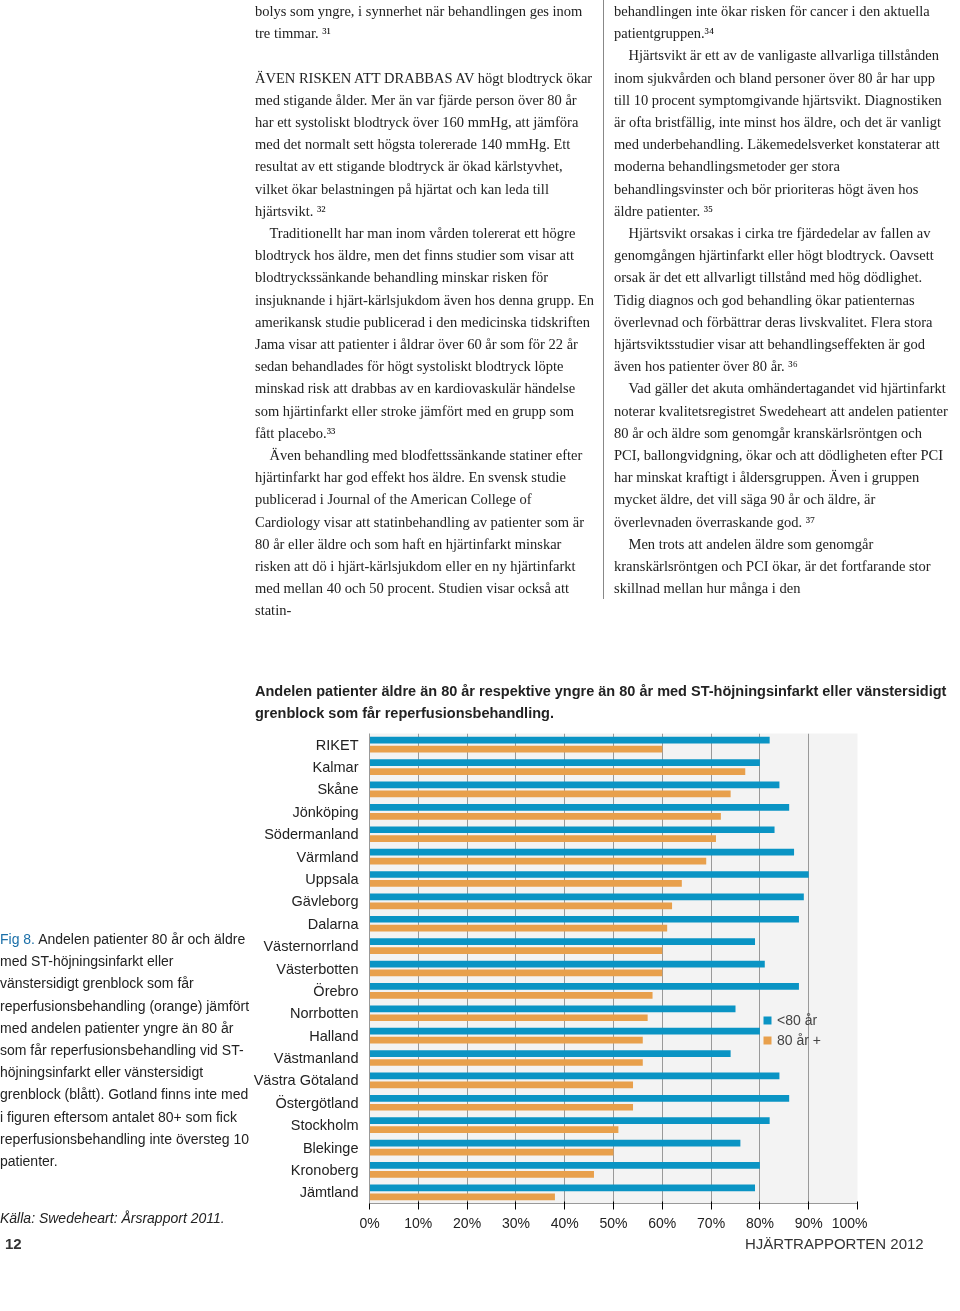 The image size is (960, 1311). Describe the element at coordinates (324, 1169) in the screenshot. I see `y-tick-label: Kronoberg` at that location.